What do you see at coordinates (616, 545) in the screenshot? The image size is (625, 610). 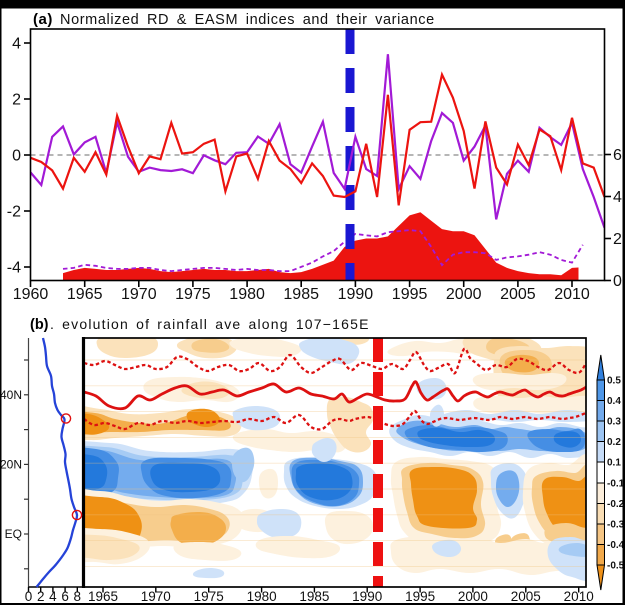 I see `svg-text: -0.4` at bounding box center [616, 545].